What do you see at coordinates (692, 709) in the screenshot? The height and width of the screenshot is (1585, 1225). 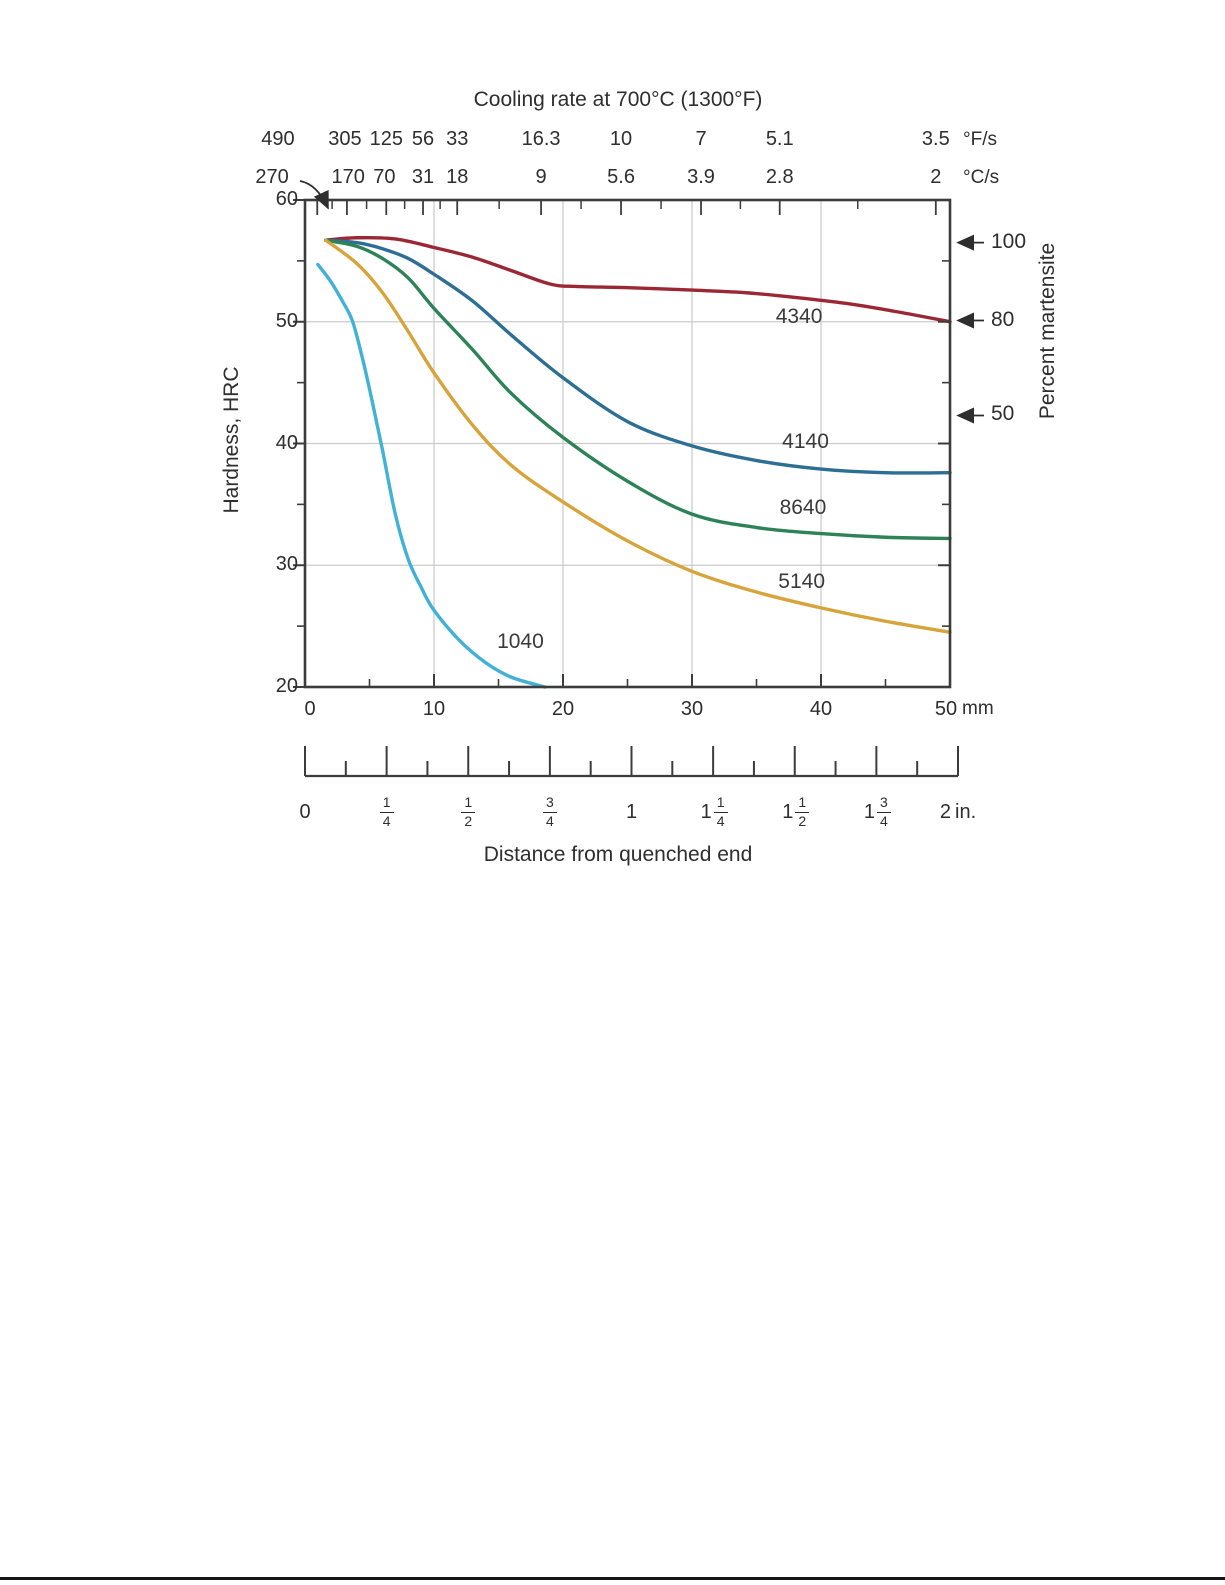 I see `x-tick-label-mm: 30` at bounding box center [692, 709].